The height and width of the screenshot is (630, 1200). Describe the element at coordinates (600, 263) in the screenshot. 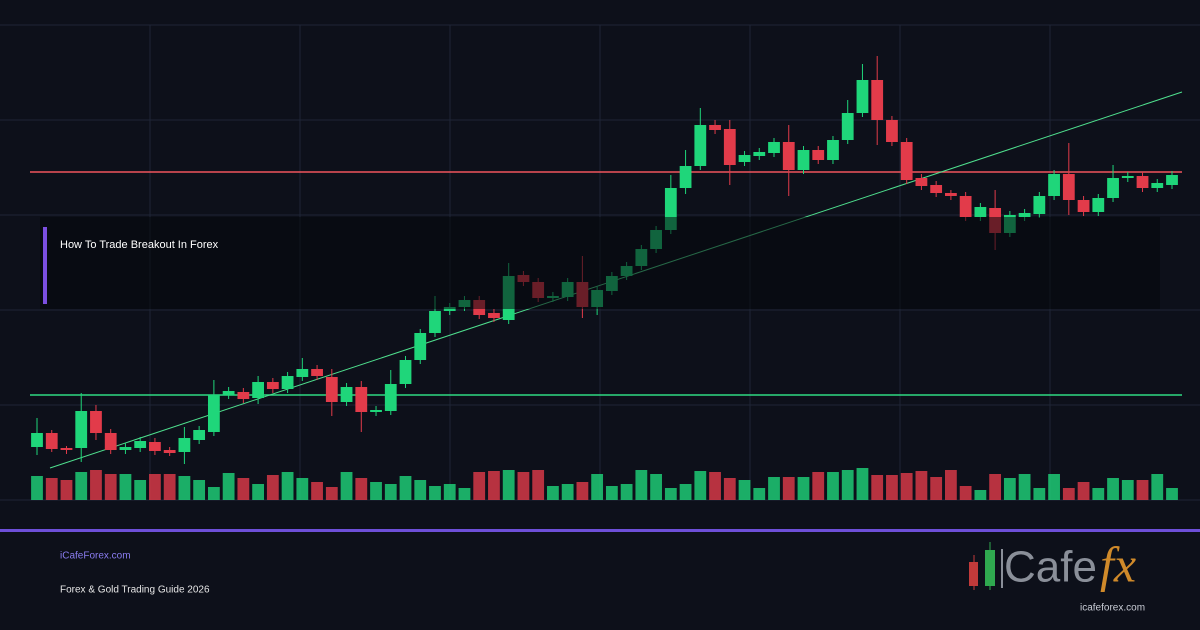

I see `title-panel` at that location.